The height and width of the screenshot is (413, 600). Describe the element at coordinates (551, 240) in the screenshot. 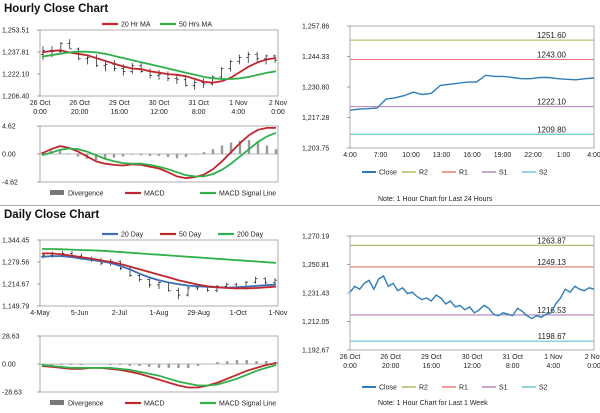

I see `daily-pivot-level-label-r2: 1263.87` at that location.